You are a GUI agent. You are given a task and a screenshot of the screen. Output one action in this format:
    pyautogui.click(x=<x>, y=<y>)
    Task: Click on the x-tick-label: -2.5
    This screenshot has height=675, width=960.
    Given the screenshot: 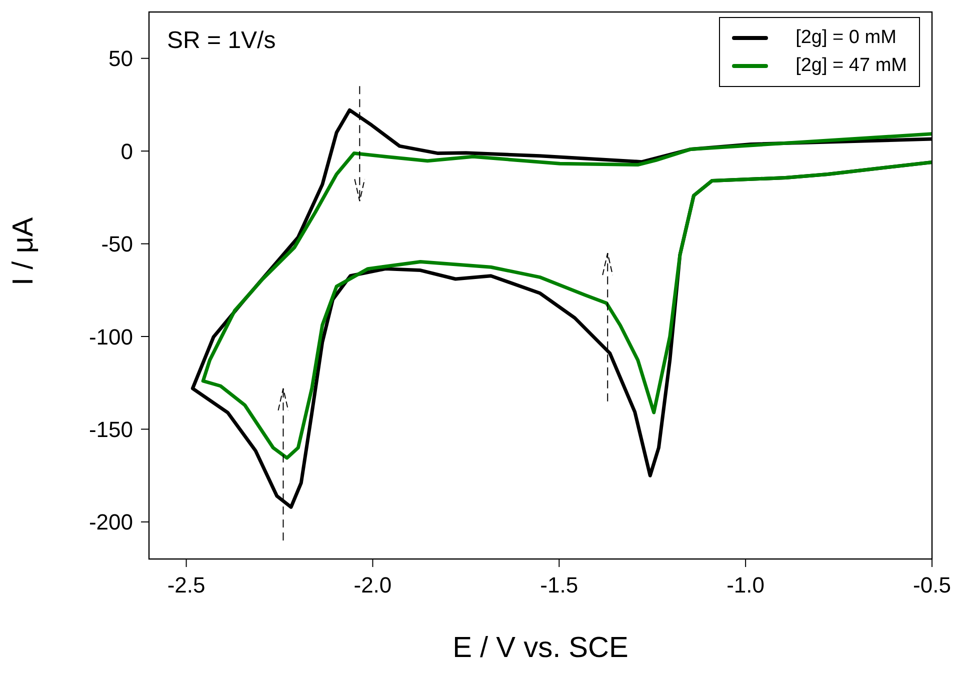 What is the action you would take?
    pyautogui.click(x=186, y=585)
    